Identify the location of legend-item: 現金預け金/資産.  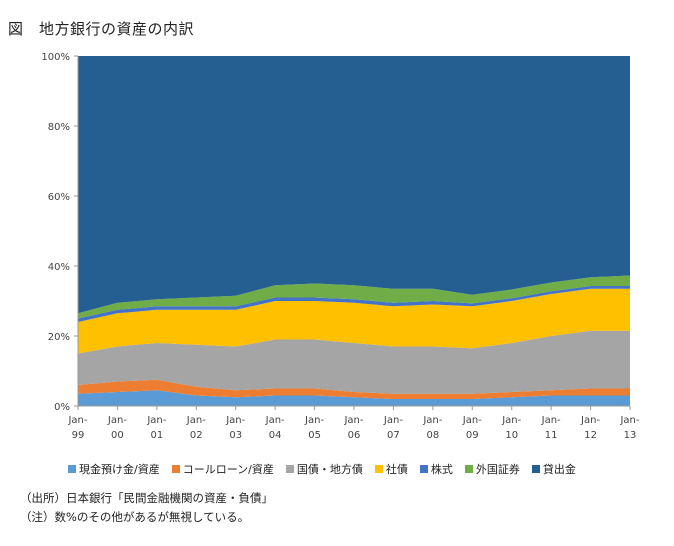
(114, 469).